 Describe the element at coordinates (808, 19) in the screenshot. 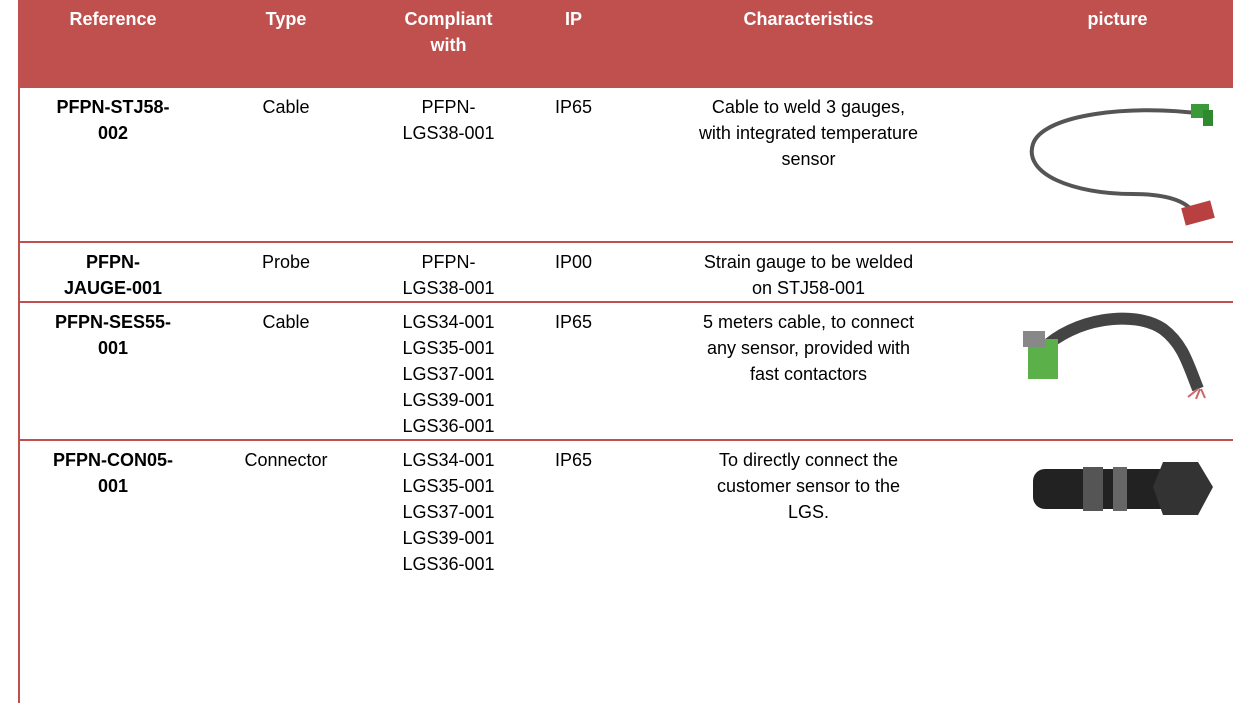

I see `header-text: Characteristics` at that location.